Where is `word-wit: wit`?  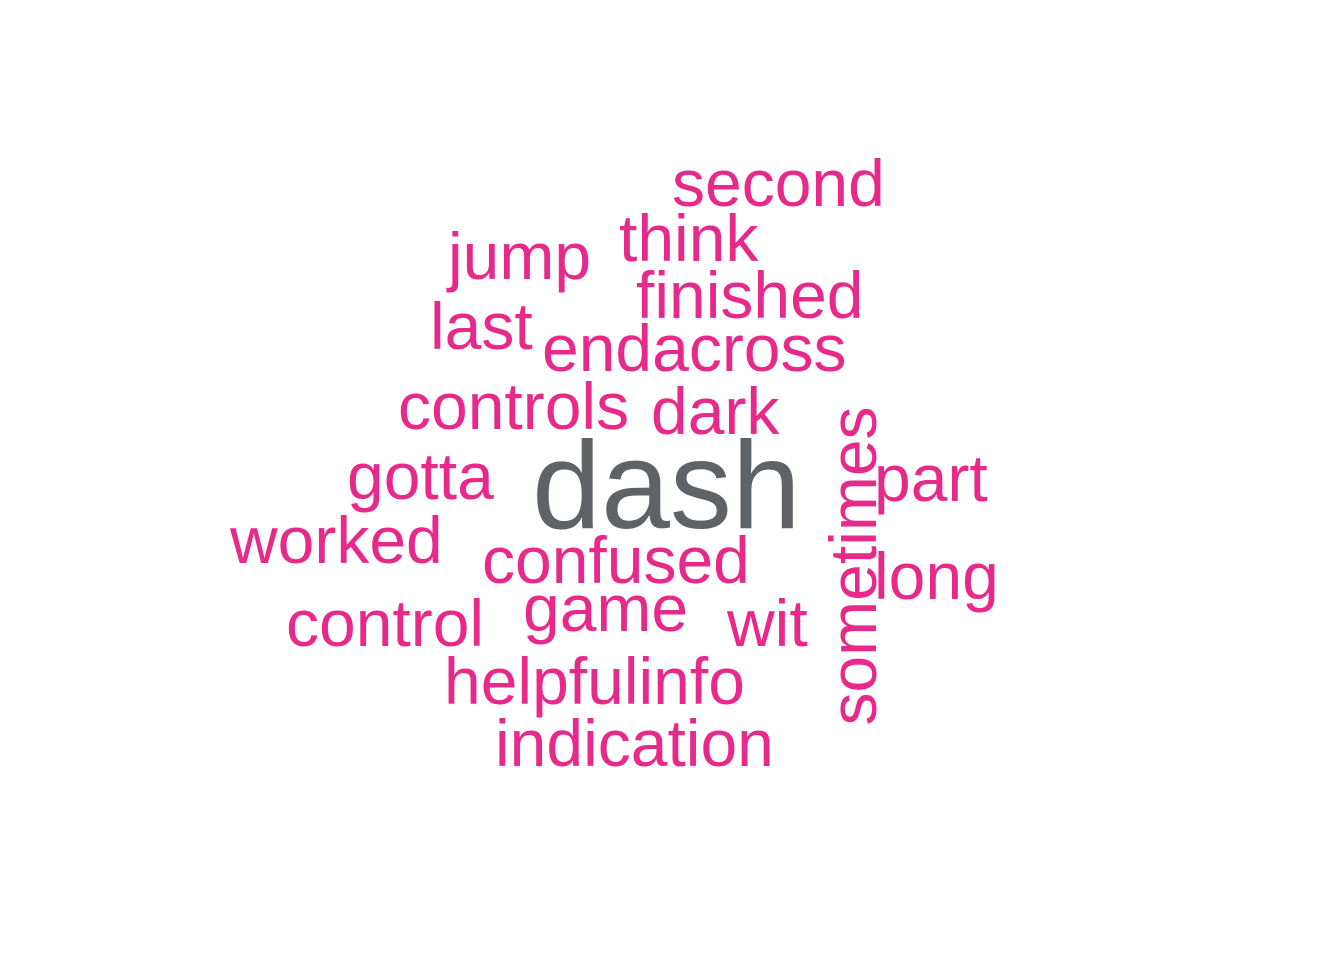
word-wit: wit is located at coordinates (767, 623).